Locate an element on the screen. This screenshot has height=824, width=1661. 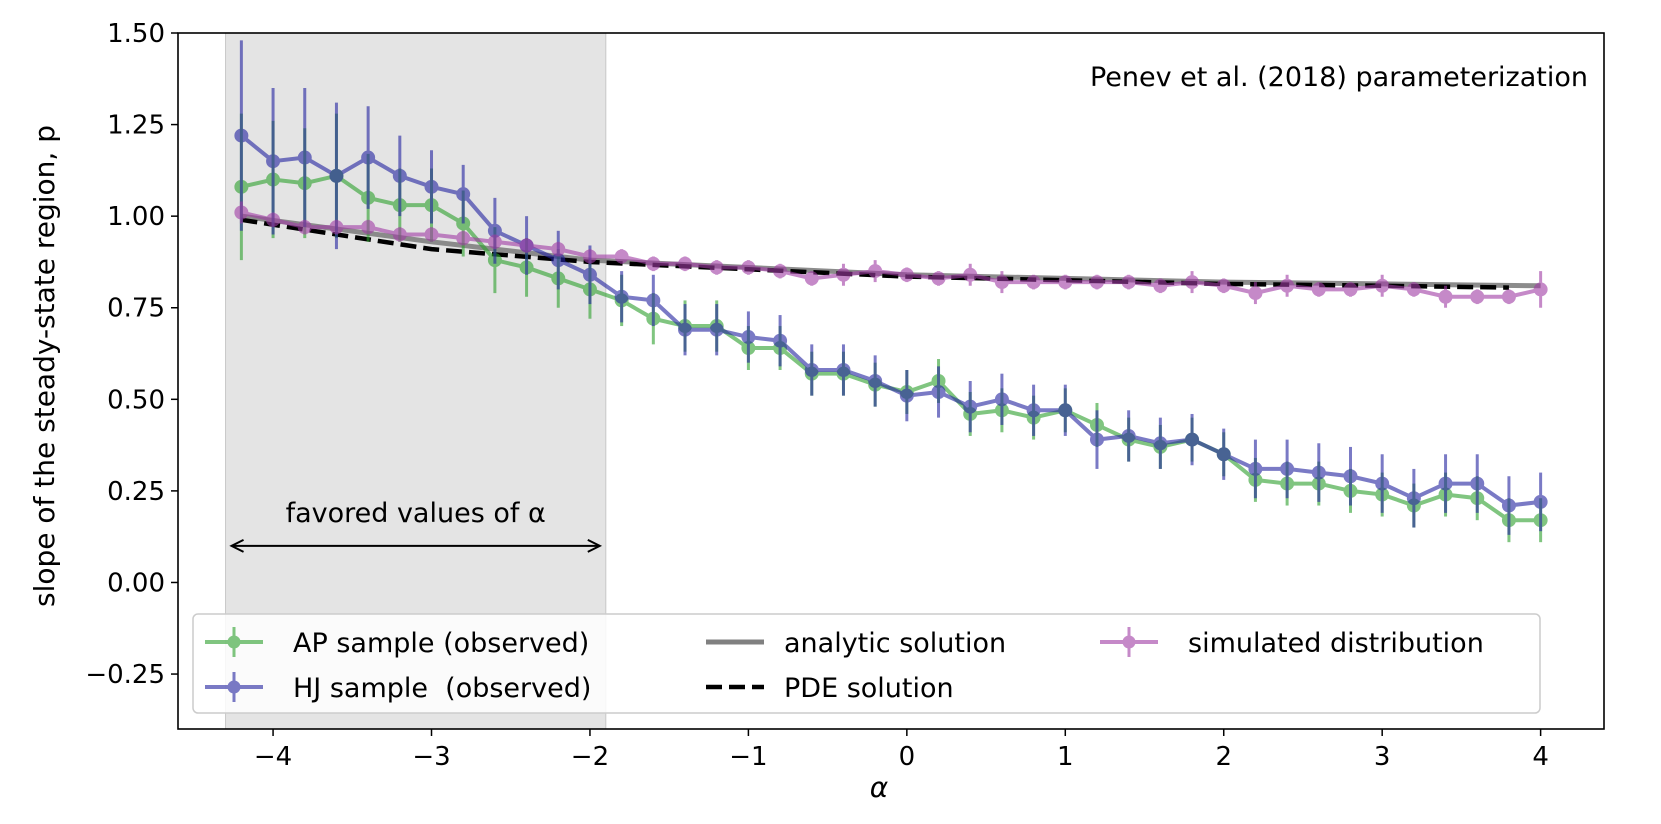
legend-label: AP sample (observed) is located at coordinates (441, 643).